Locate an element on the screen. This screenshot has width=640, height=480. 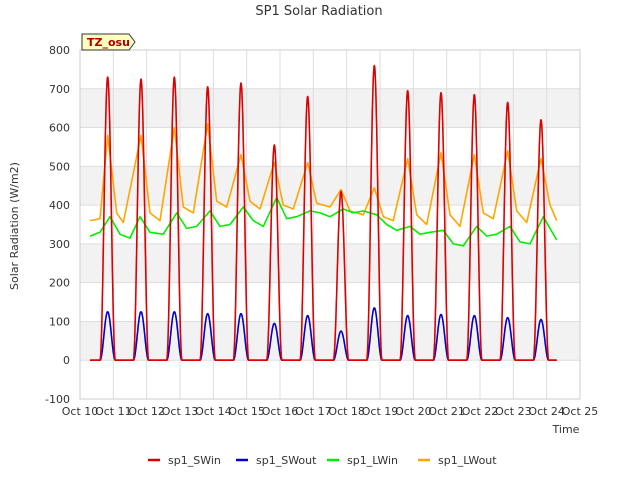
site-tag: TZ_osu is located at coordinates (108, 42).